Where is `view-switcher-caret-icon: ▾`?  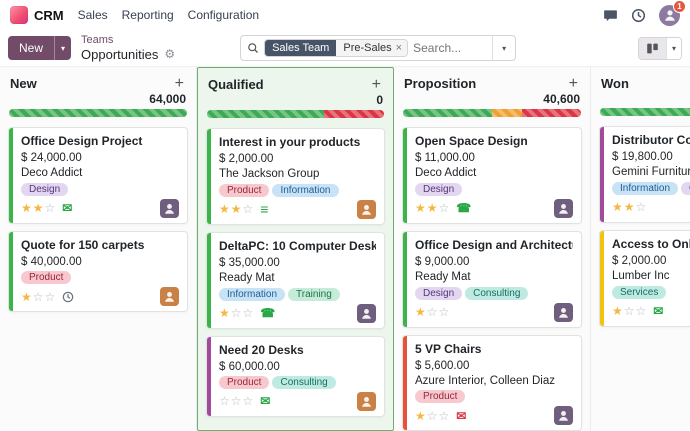 view-switcher-caret-icon: ▾ is located at coordinates (673, 48).